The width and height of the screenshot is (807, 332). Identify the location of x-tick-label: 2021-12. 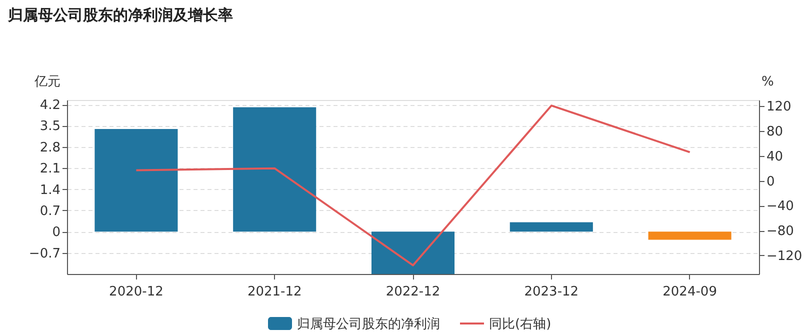
(274, 292).